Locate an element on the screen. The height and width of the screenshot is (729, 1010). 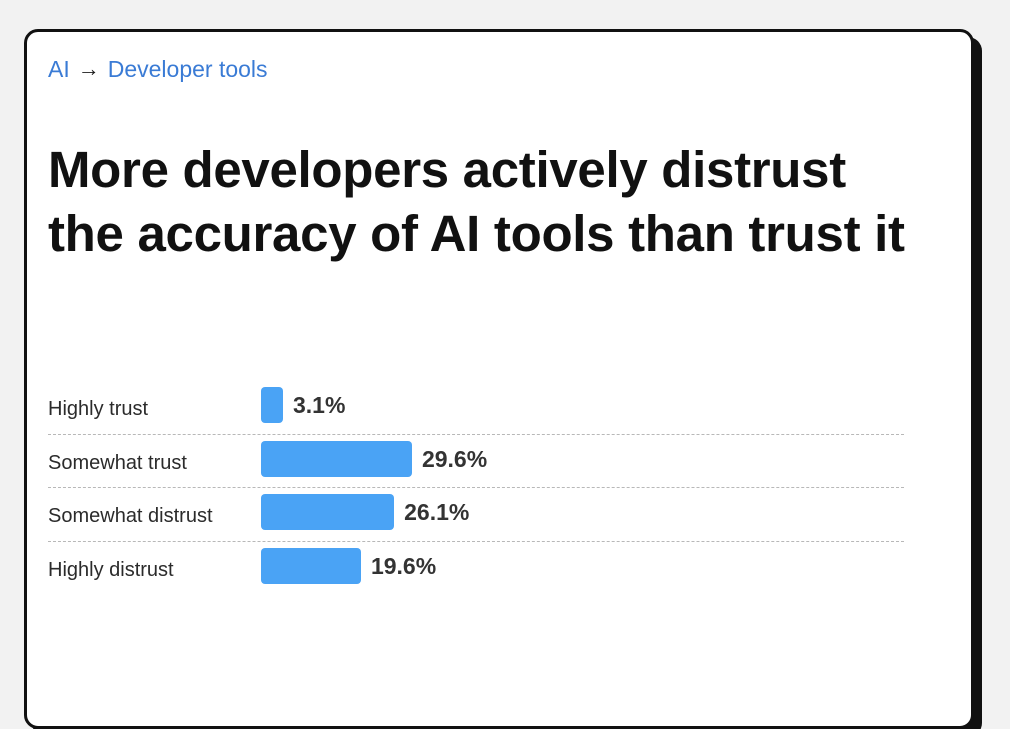
value-label: 19.6% is located at coordinates (403, 565).